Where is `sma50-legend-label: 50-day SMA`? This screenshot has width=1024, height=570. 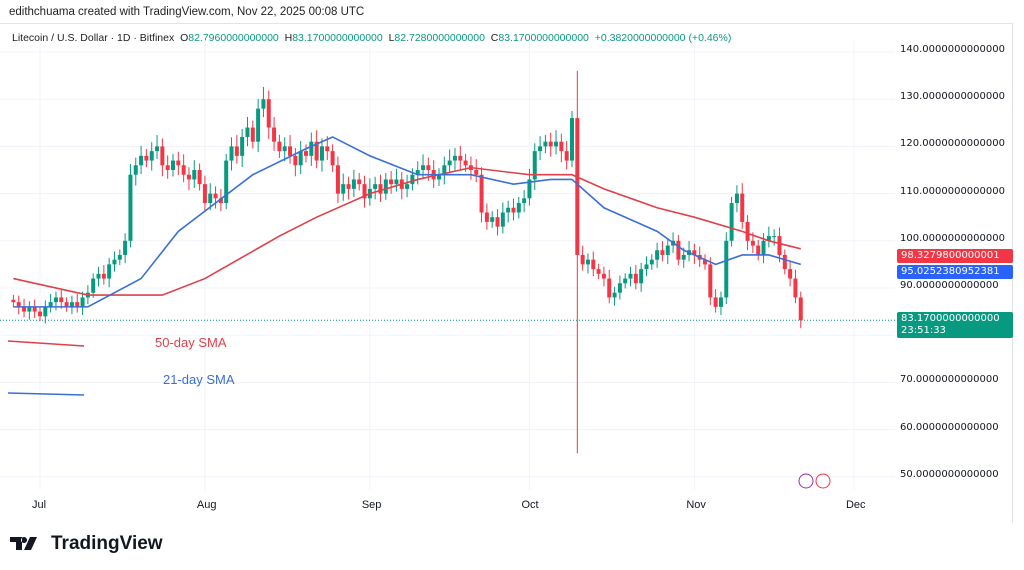 sma50-legend-label: 50-day SMA is located at coordinates (191, 342).